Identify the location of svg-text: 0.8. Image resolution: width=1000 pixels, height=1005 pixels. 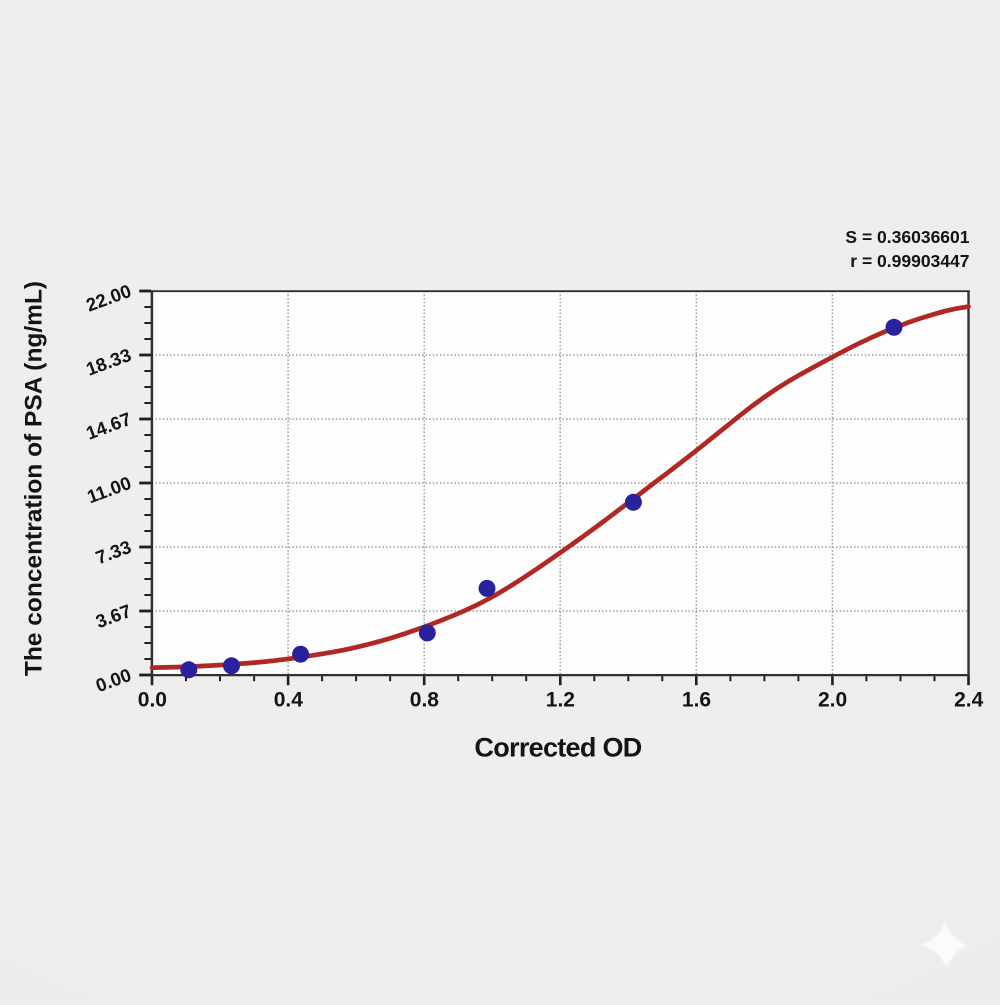
(425, 700).